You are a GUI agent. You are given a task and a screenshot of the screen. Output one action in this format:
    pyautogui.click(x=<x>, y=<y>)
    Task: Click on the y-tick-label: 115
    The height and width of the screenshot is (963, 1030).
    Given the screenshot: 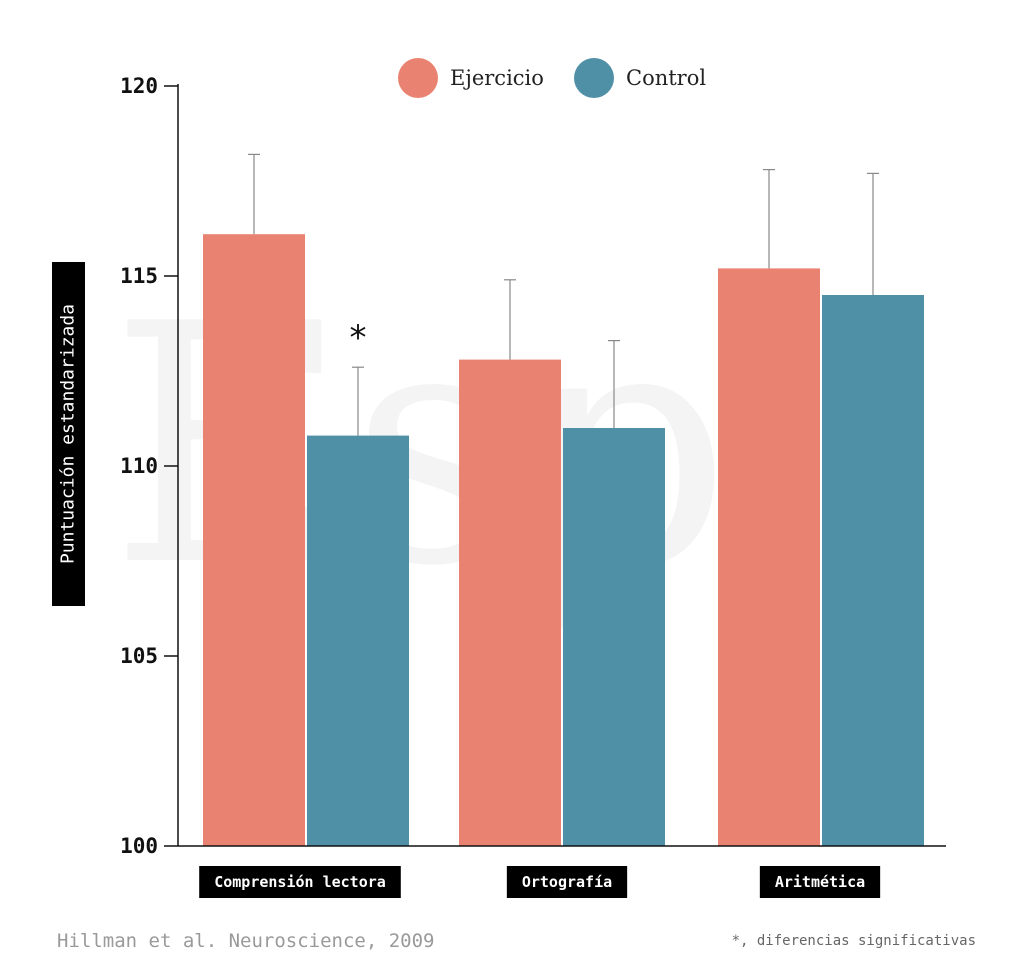 What is the action you would take?
    pyautogui.click(x=139, y=276)
    